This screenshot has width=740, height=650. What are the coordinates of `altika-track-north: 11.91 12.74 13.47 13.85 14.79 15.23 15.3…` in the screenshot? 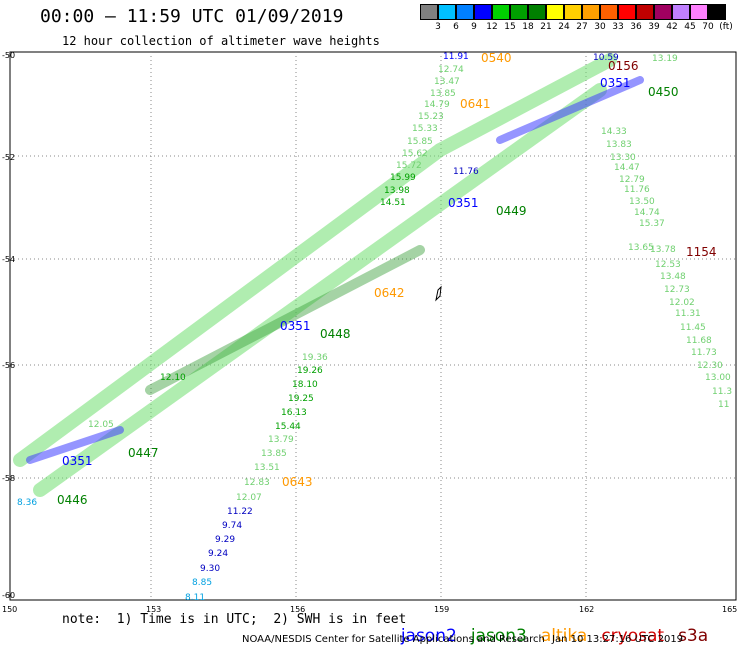 It's located at (424, 130).